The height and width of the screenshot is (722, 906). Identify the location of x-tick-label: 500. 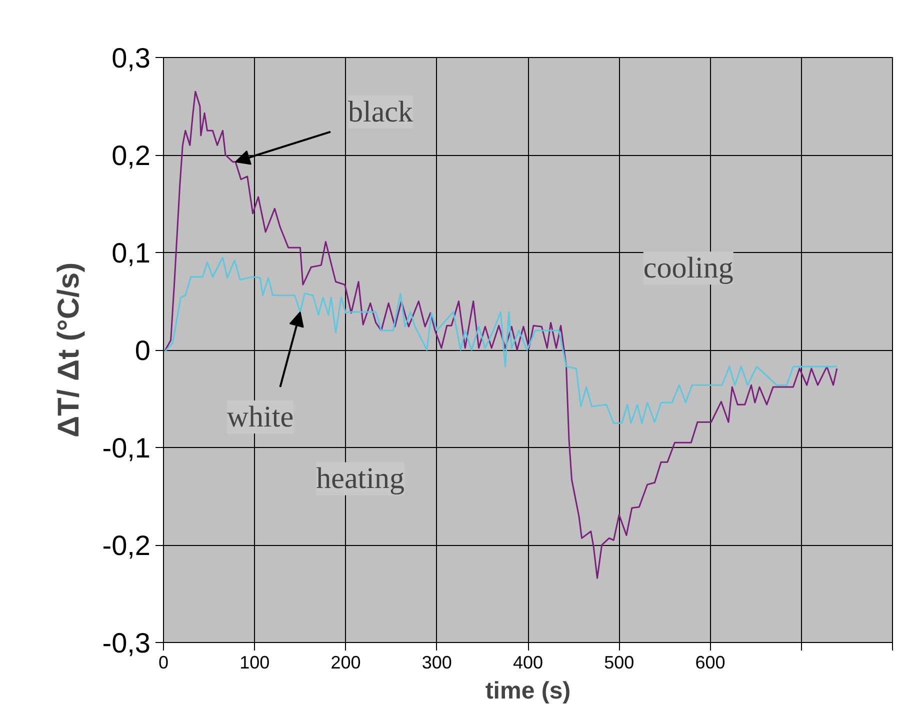
(619, 662).